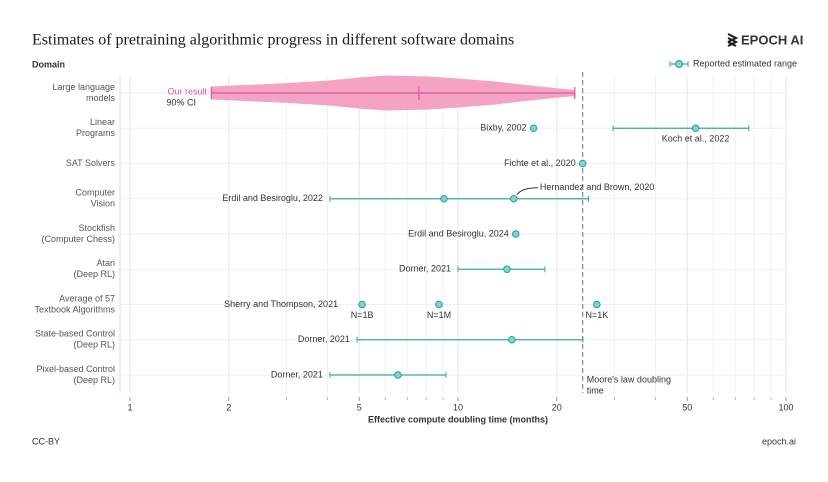 The width and height of the screenshot is (828, 482). Describe the element at coordinates (772, 39) in the screenshot. I see `brand: EPOCH AI` at that location.